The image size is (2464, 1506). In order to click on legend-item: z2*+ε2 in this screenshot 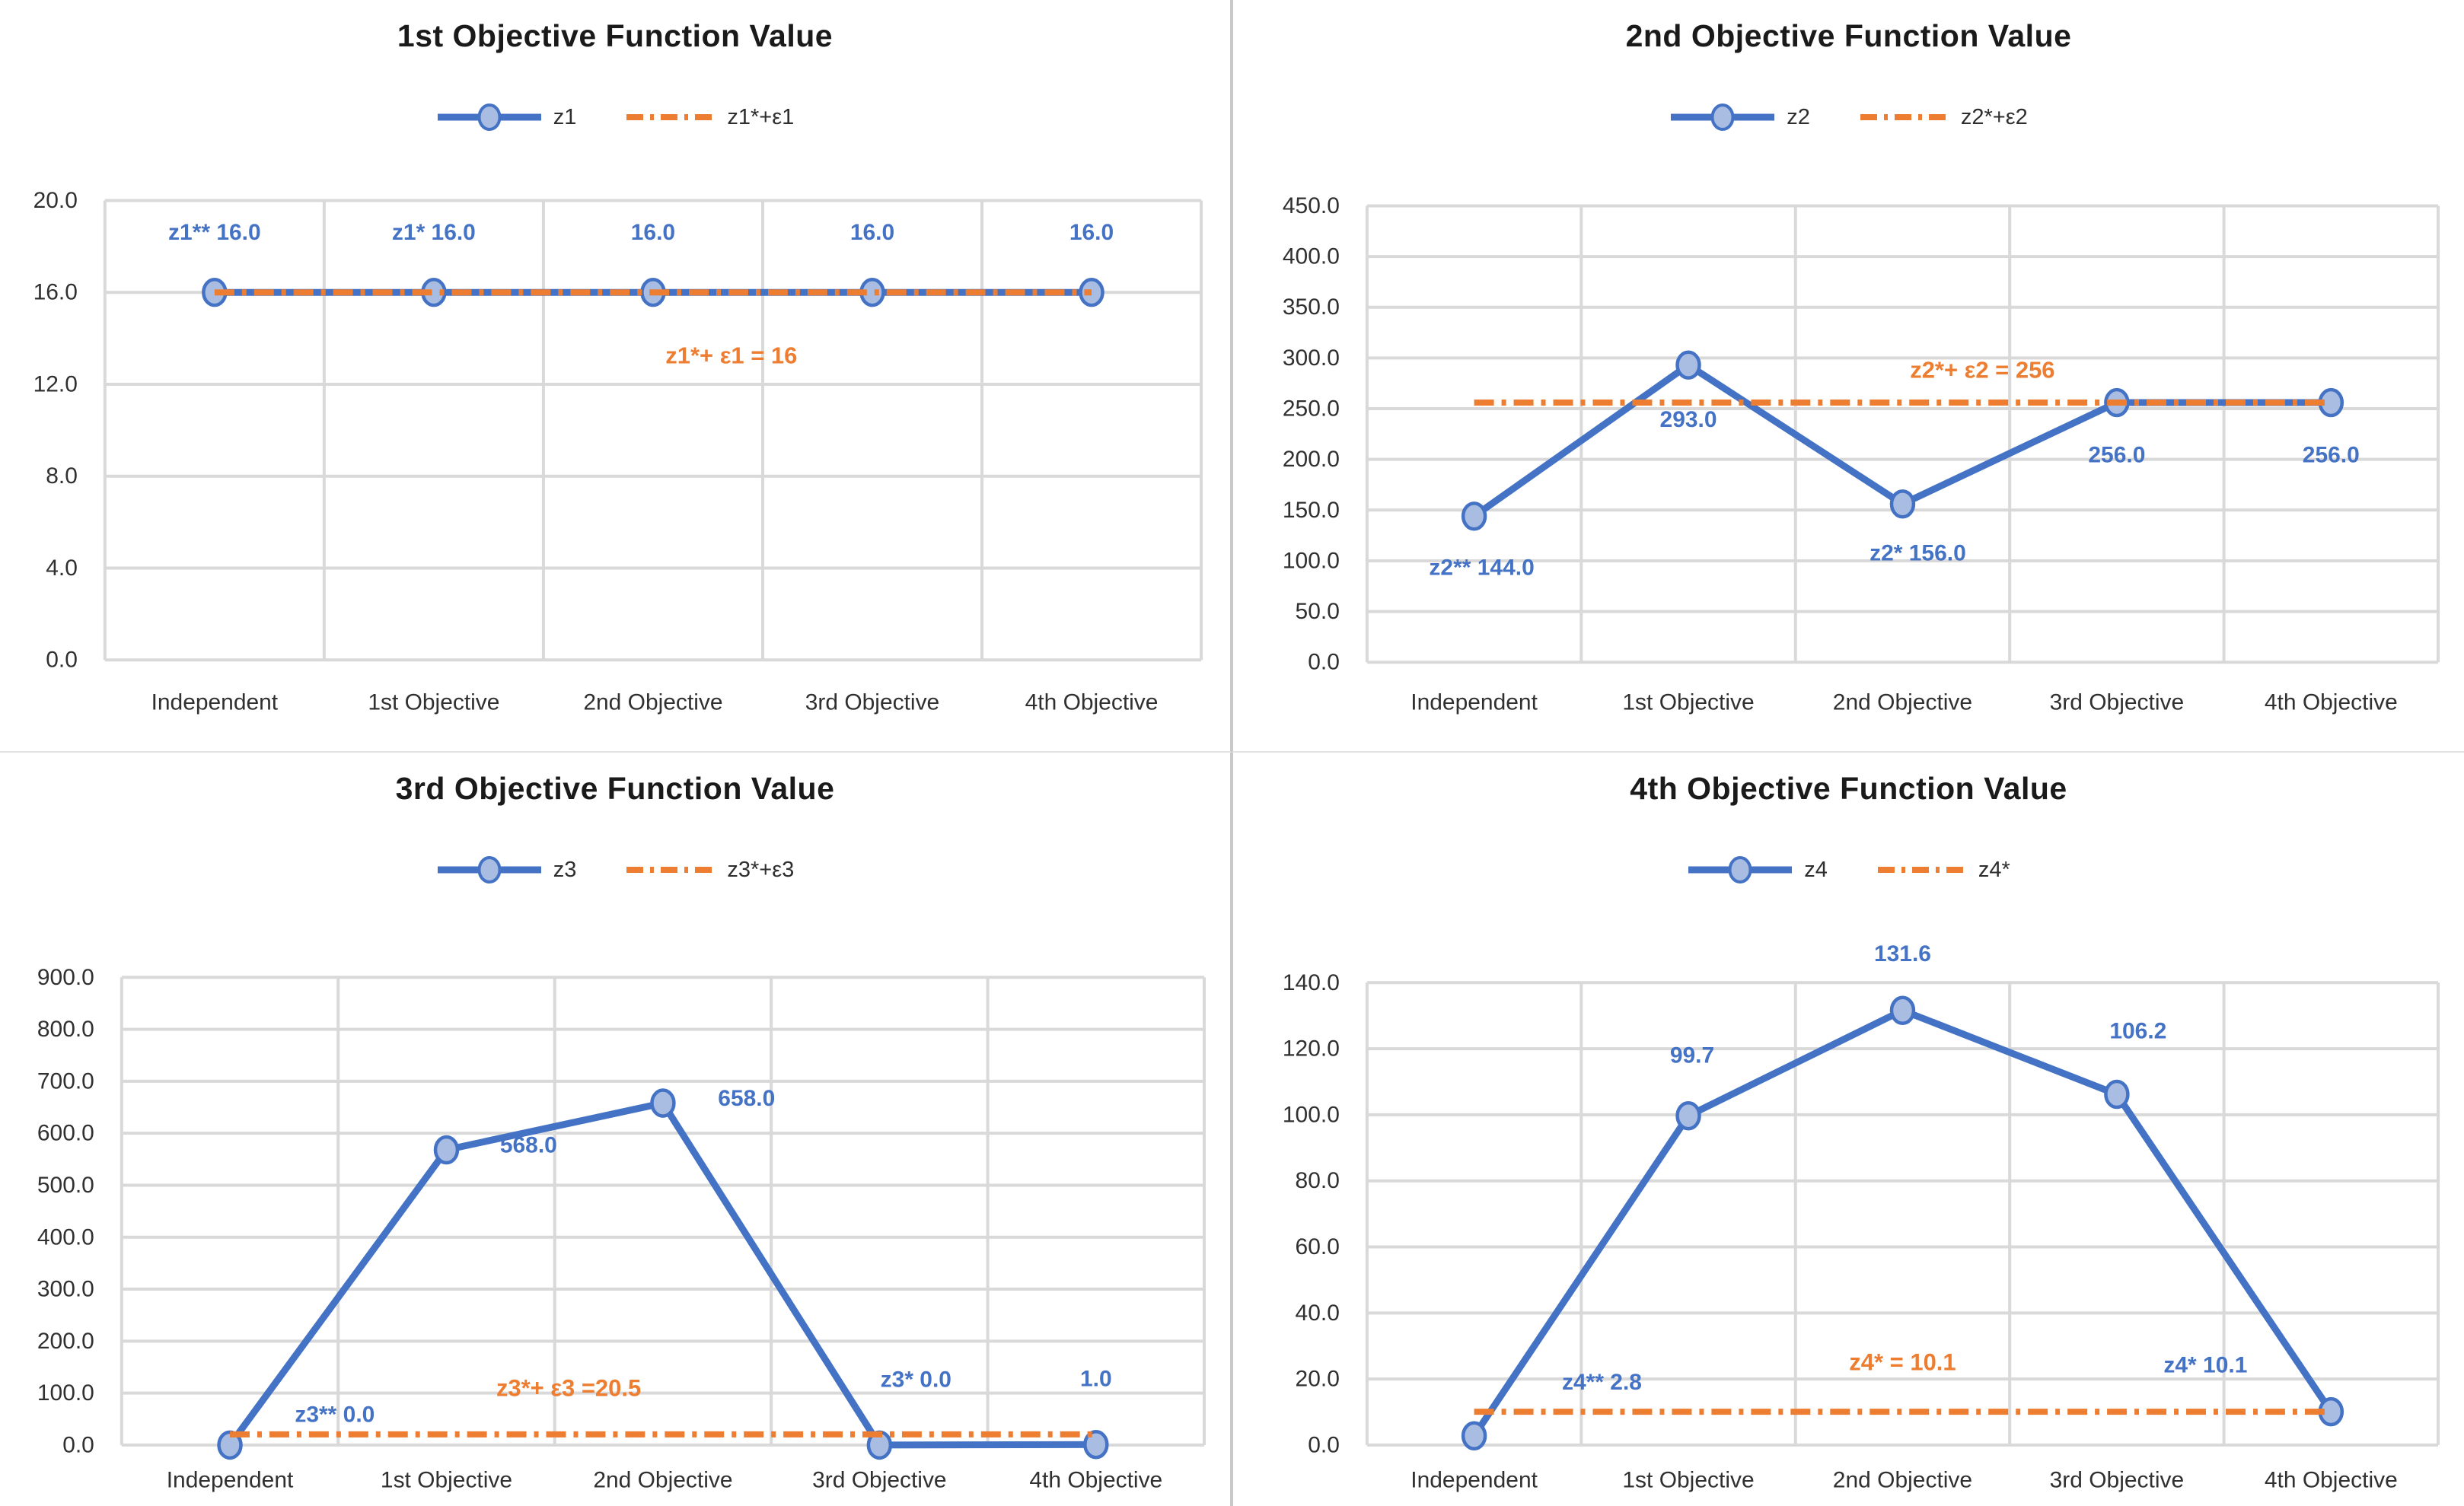, I will do `click(1943, 117)`.